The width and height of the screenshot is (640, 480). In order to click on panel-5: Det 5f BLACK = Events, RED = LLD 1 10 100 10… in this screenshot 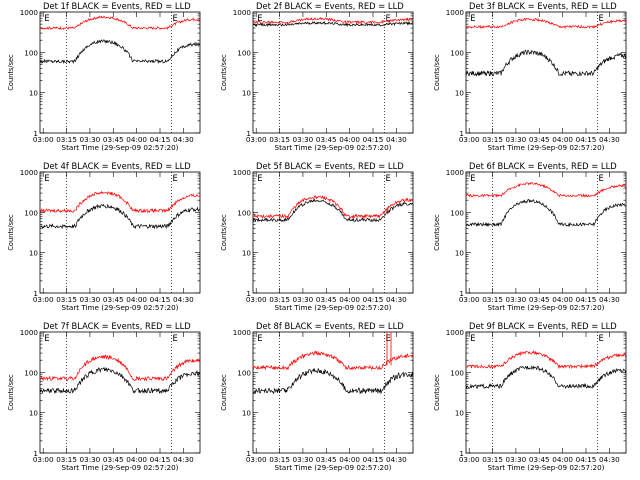, I will do `click(317, 236)`.